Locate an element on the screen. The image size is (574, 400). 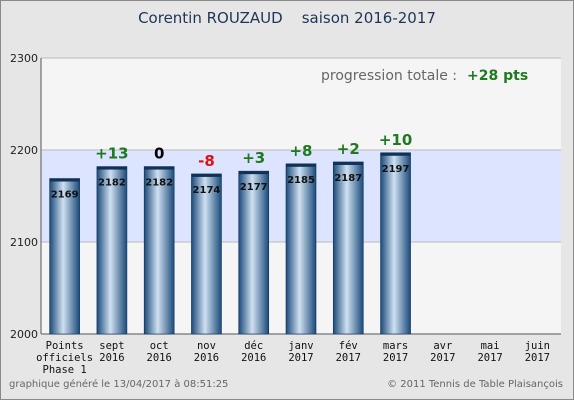
x-tick-label: officiels is located at coordinates (64, 358).